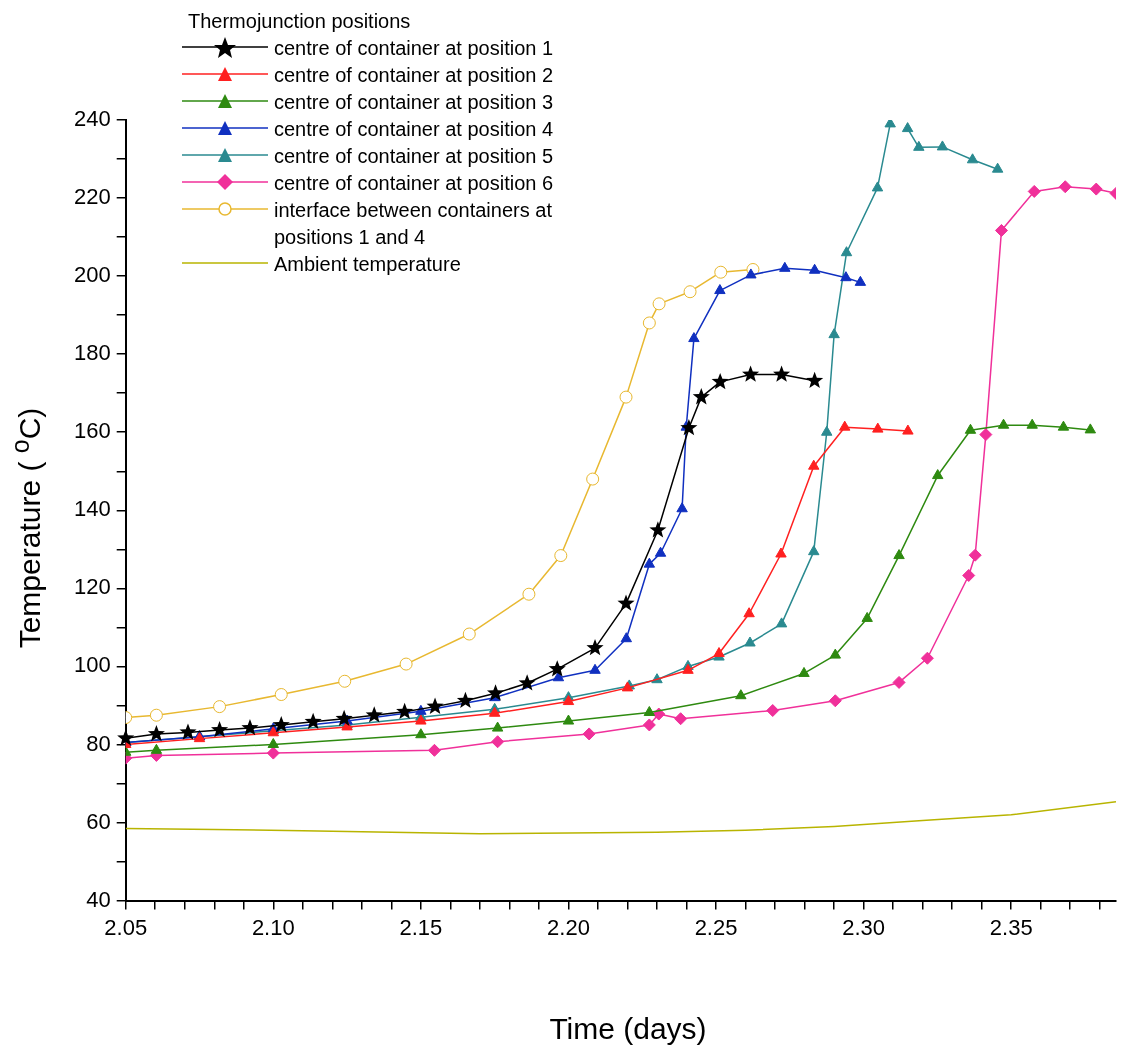 The width and height of the screenshot is (1130, 1056). Describe the element at coordinates (628, 1029) in the screenshot. I see `x-axis-title: Time (days)` at that location.